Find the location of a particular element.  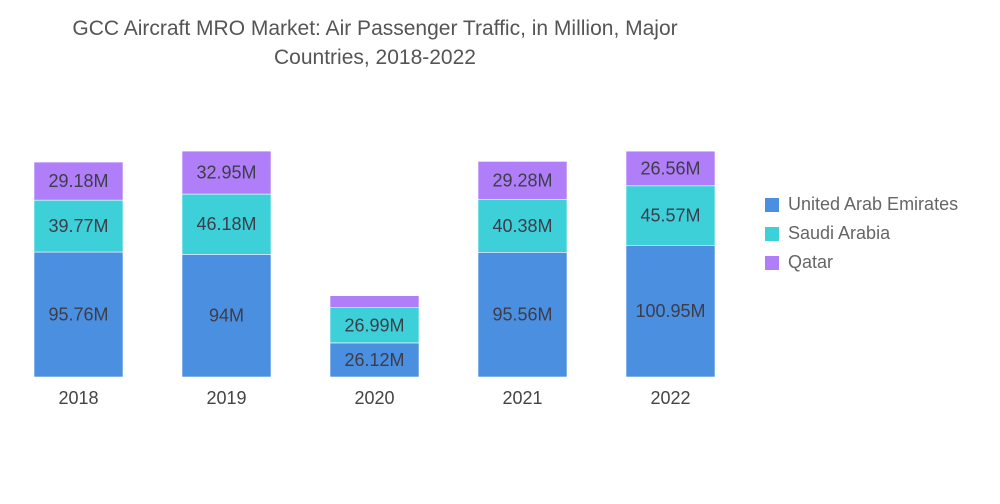

x-axis-ticks: 2018 2019 2020 2021 2022 is located at coordinates (374, 398).